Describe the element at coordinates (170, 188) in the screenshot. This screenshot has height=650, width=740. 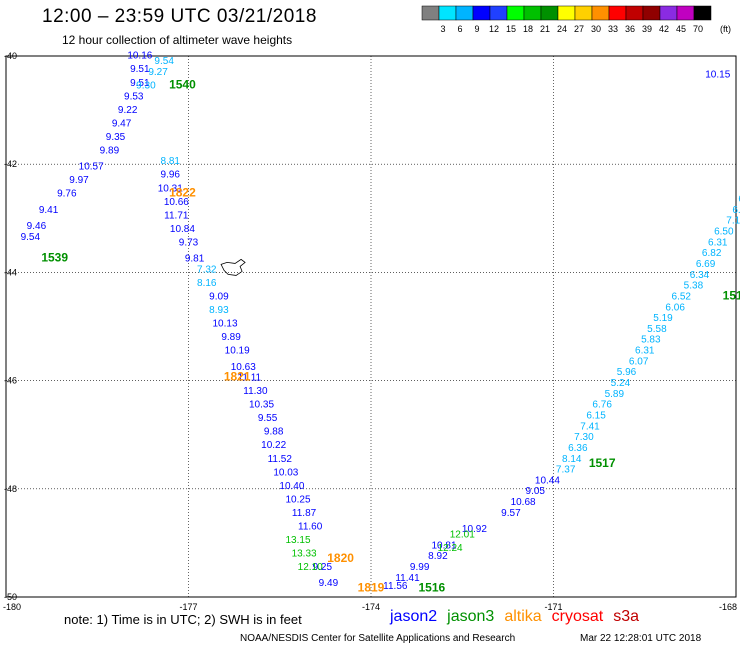
I see `data-point-label: 10.31` at that location.